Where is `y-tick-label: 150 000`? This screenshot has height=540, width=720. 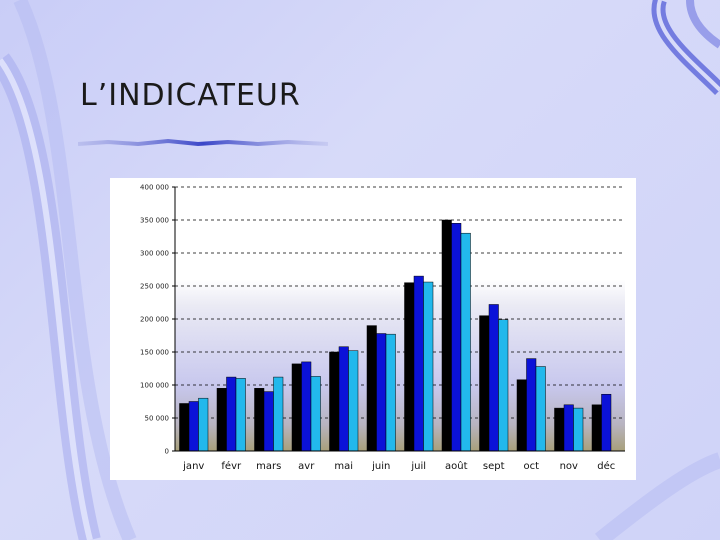 y-tick-label: 150 000 is located at coordinates (154, 353).